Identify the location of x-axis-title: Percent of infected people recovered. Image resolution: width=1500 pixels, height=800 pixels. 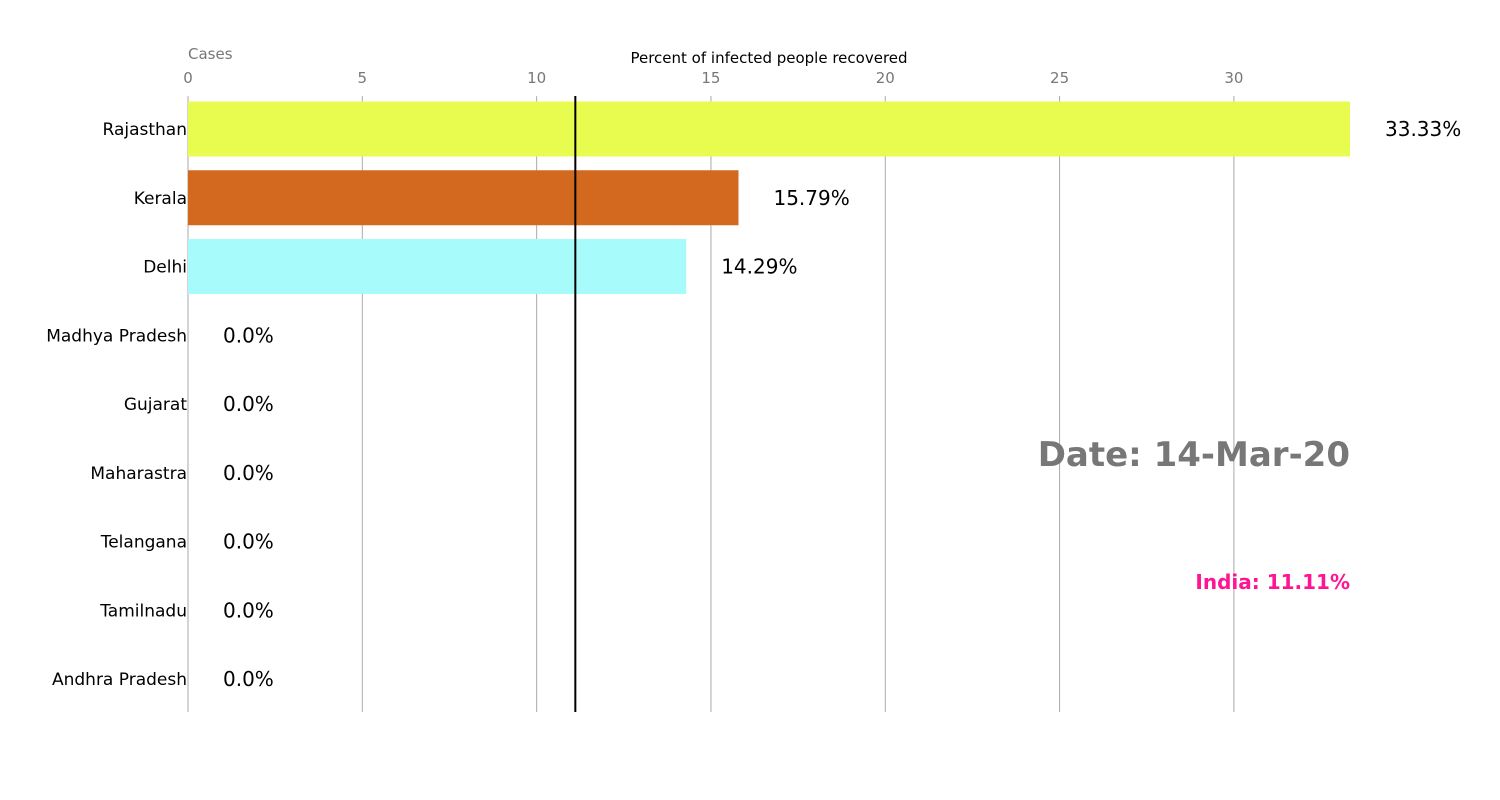
(768, 58).